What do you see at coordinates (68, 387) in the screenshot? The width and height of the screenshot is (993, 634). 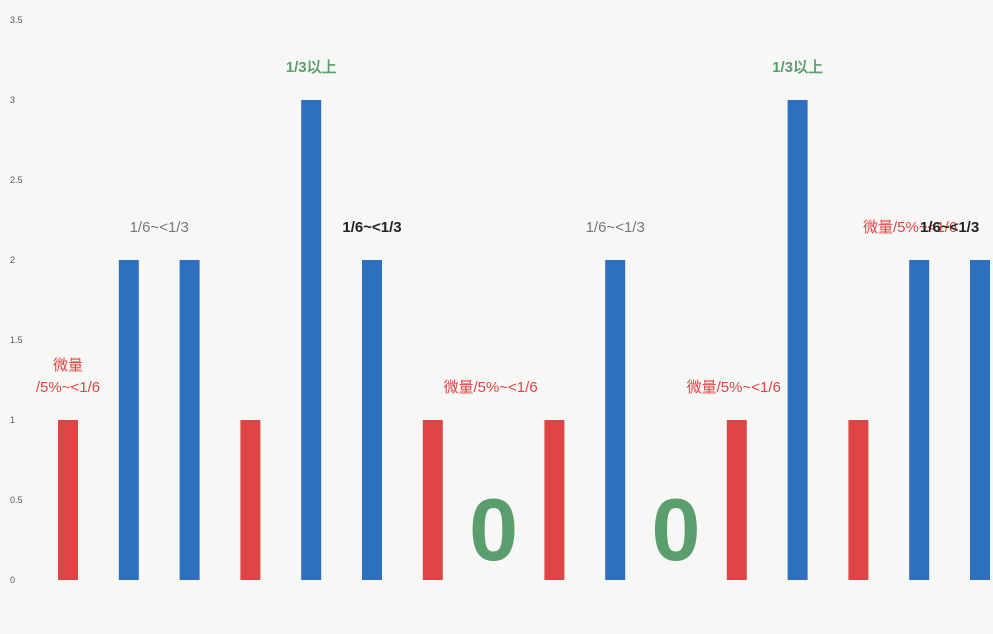 I see `bar-annotation: /5%~<1/6` at bounding box center [68, 387].